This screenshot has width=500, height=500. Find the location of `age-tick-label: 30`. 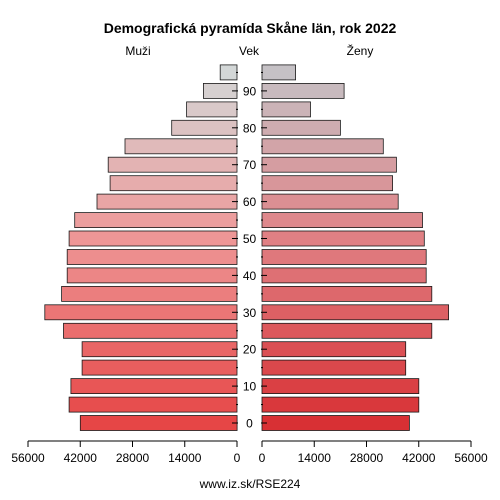

age-tick-label: 30 is located at coordinates (250, 313).